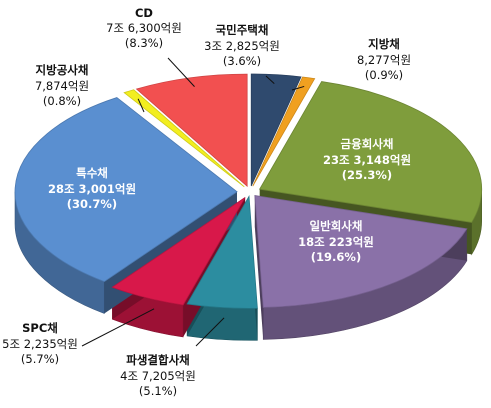 The height and width of the screenshot is (408, 491). I want to click on slice-name: 파생결합사채, so click(158, 360).